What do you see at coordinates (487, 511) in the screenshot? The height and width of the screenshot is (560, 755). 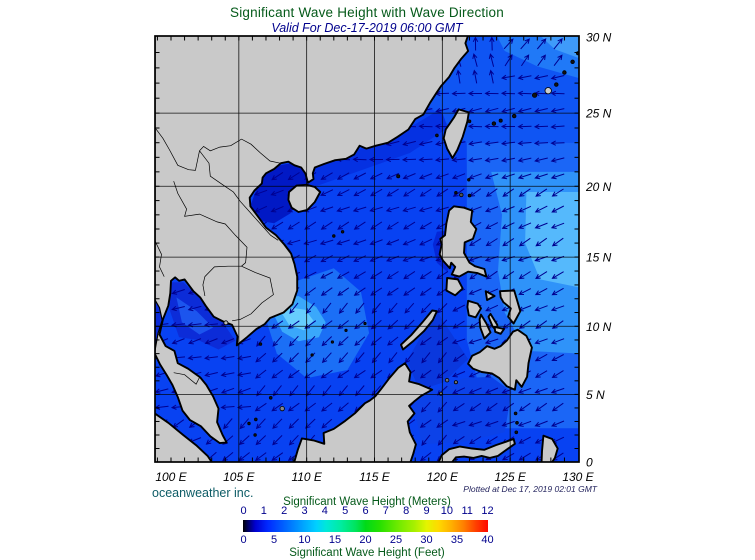 I see `meters-tick-label: 12` at bounding box center [487, 511].